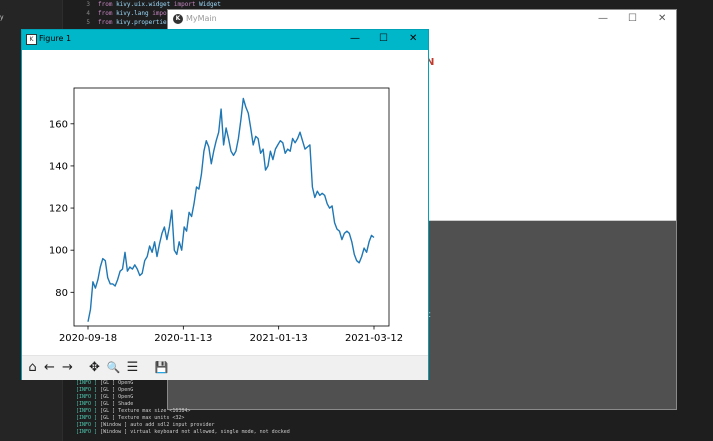  I want to click on zoom-icon: 🔍, so click(113, 367).